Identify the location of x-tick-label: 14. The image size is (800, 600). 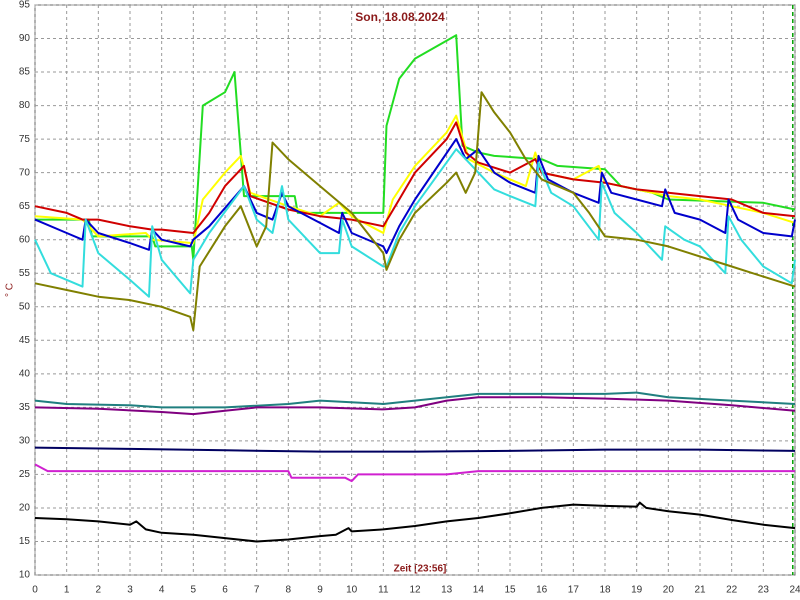
(479, 590).